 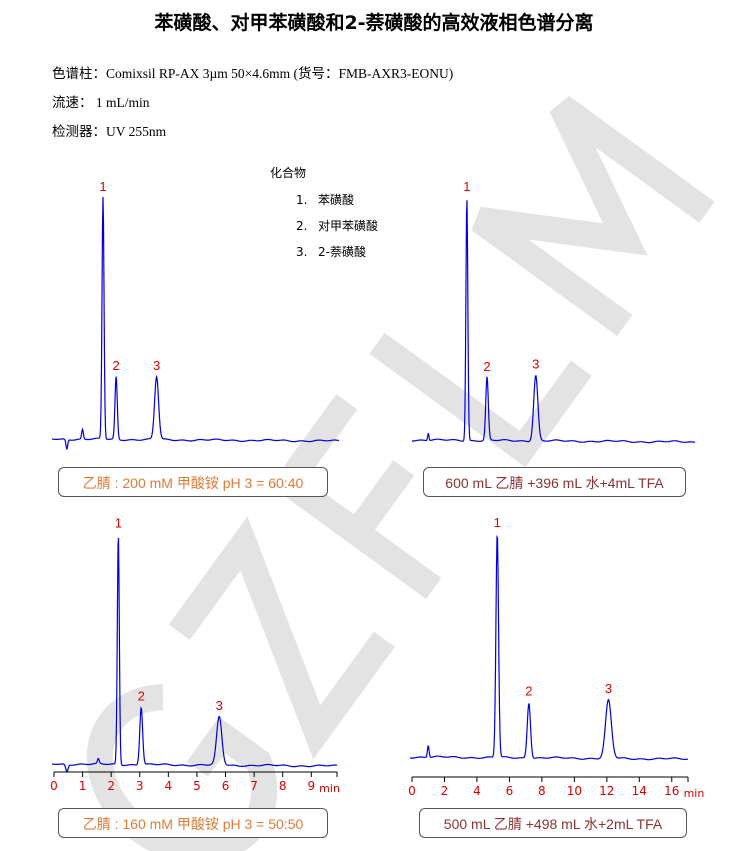 I want to click on legend-name: 苯磺酸, so click(x=336, y=200).